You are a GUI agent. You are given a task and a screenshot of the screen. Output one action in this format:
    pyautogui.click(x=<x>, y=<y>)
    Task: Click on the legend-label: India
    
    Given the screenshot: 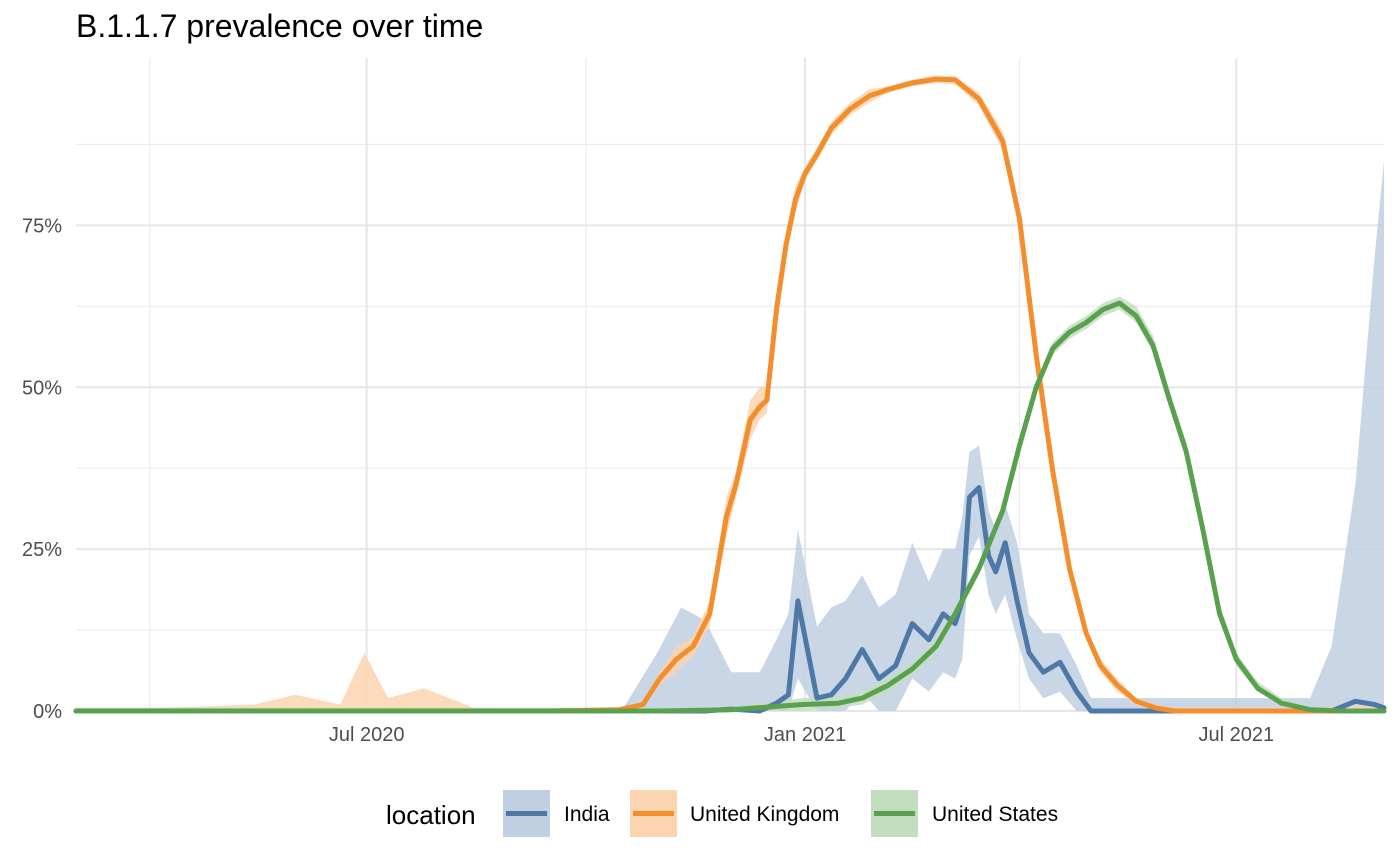 What is the action you would take?
    pyautogui.click(x=587, y=814)
    